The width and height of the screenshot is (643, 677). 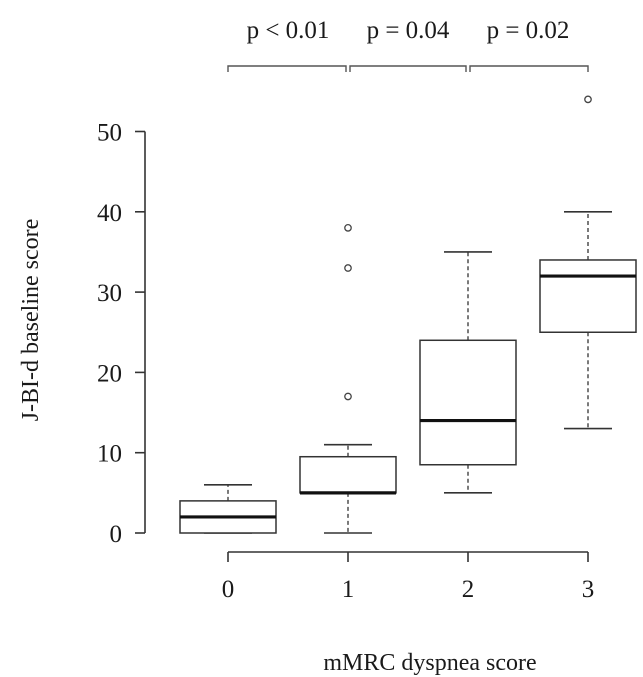 I want to click on significance-annotations: p < 0.01 p = 0.04 p = 0.02, so click(x=408, y=44).